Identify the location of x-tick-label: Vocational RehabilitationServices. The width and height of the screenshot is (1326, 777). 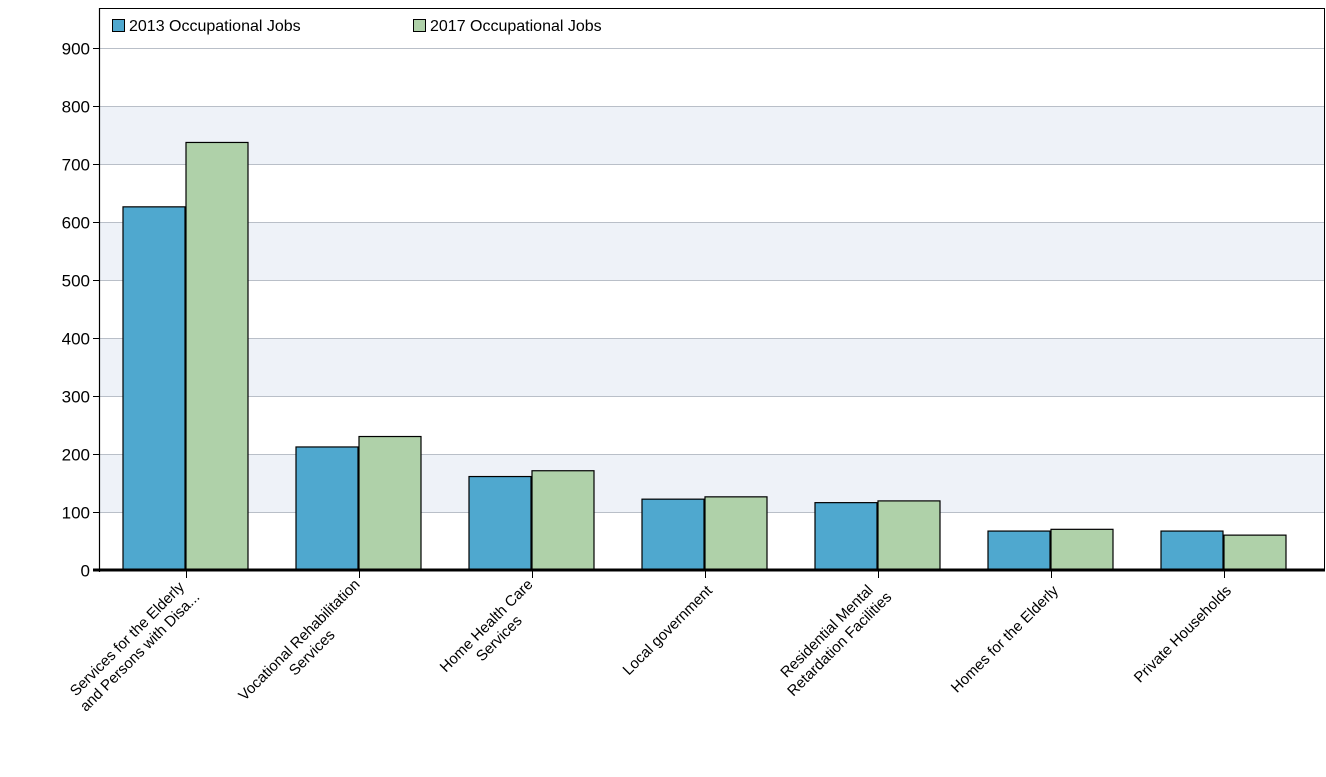
(305, 646).